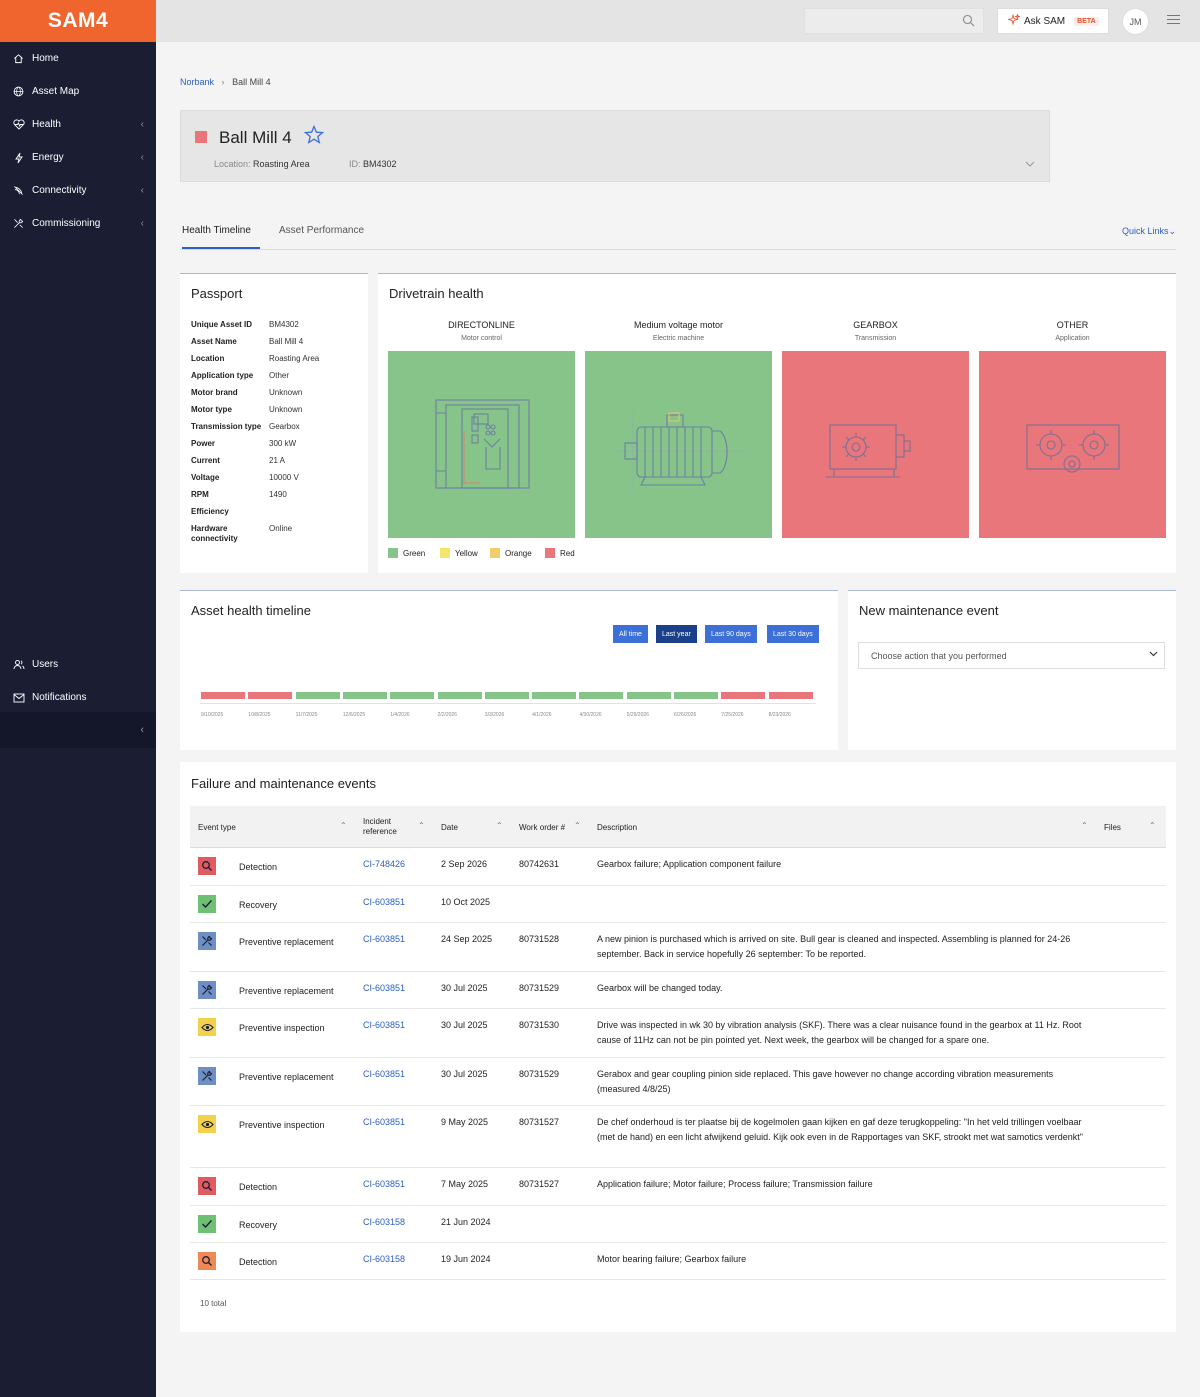 This screenshot has width=1200, height=1397. Describe the element at coordinates (400, 715) in the screenshot. I see `timeline-date-label: 1/4/2026` at that location.